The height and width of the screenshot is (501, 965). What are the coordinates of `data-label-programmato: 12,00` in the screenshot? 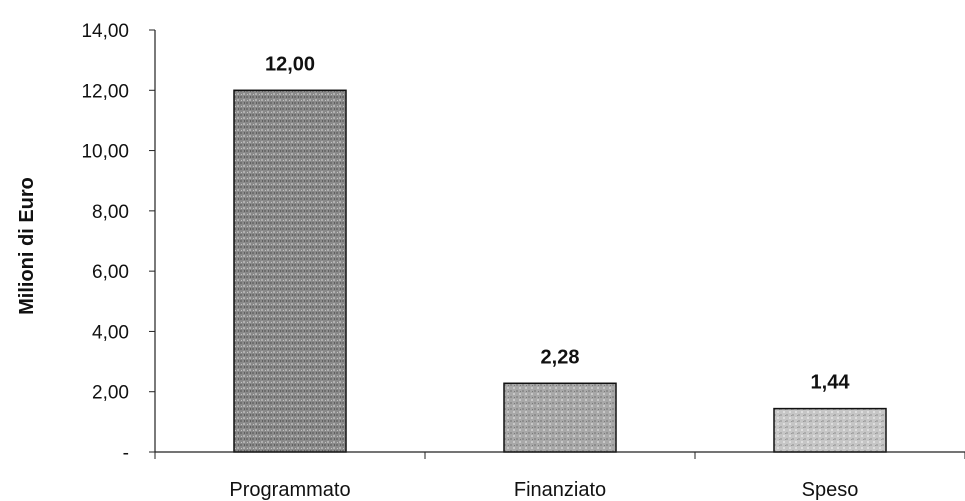 It's located at (290, 64).